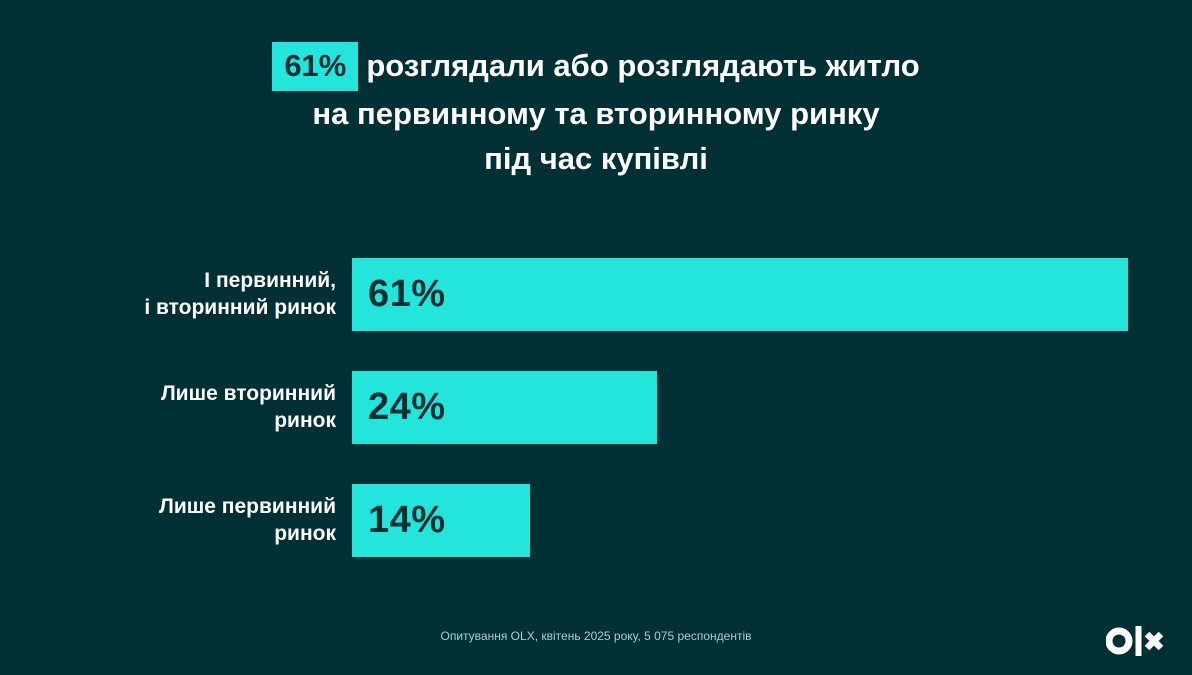 Image resolution: width=1192 pixels, height=675 pixels. What do you see at coordinates (247, 520) in the screenshot?
I see `bar-label-primary-only: Лише первинний ринок` at bounding box center [247, 520].